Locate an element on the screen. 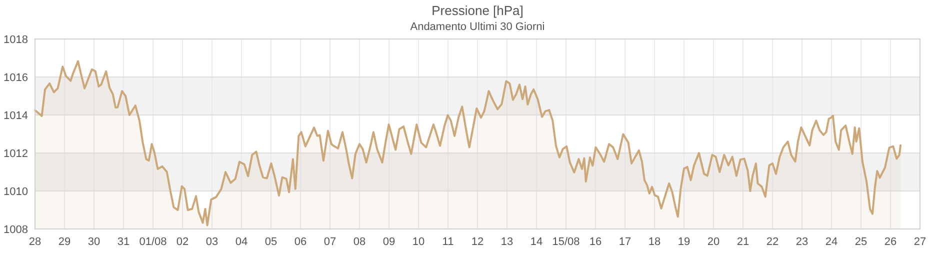 The image size is (940, 260). x-tick-label: 01/08 is located at coordinates (153, 242).